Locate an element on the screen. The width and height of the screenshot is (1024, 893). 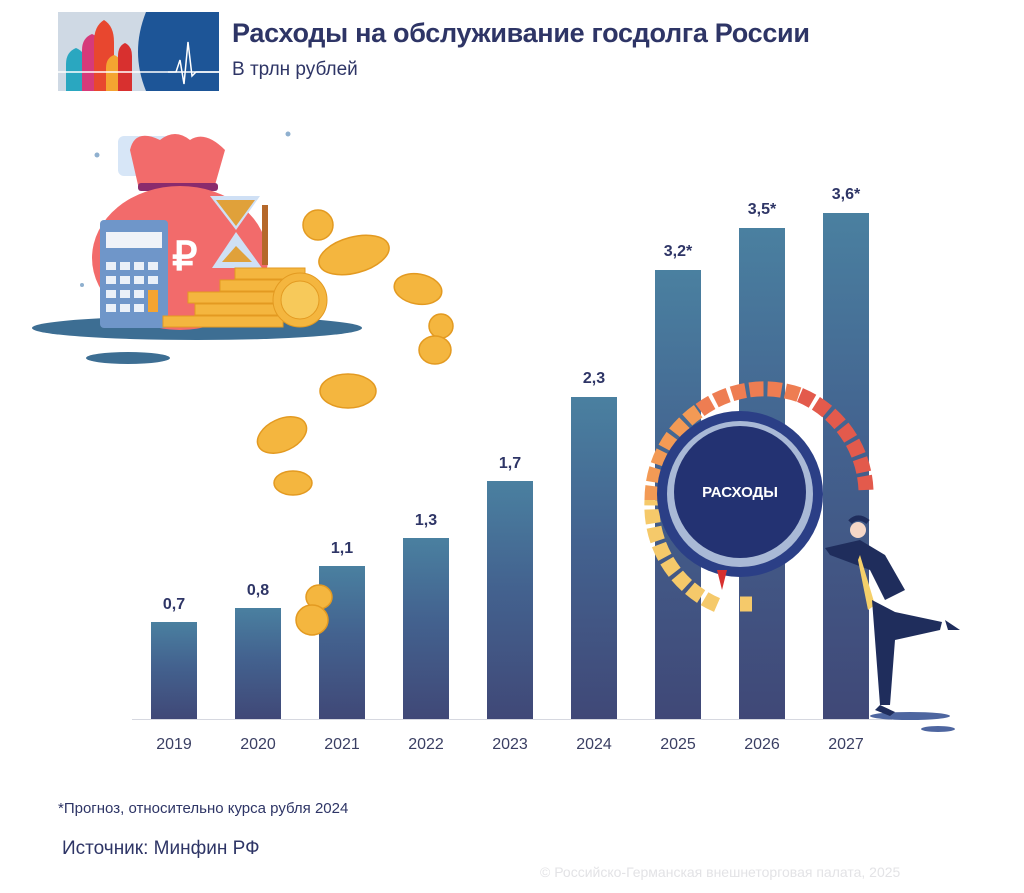
bar-2022 is located at coordinates (426, 628).